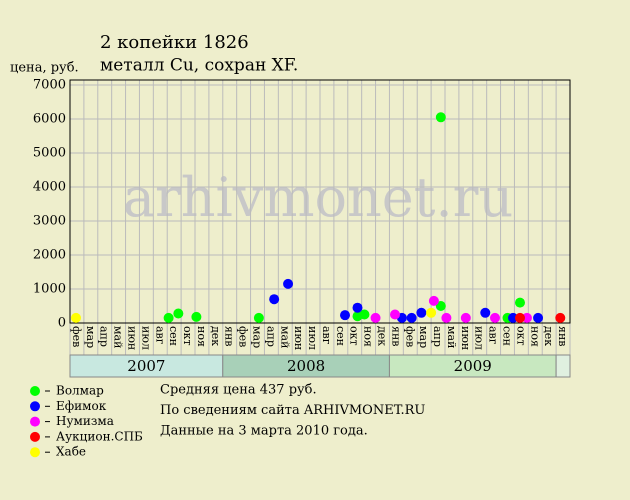 The image size is (630, 500). I want to click on y-label: цена, руб., so click(44, 68).